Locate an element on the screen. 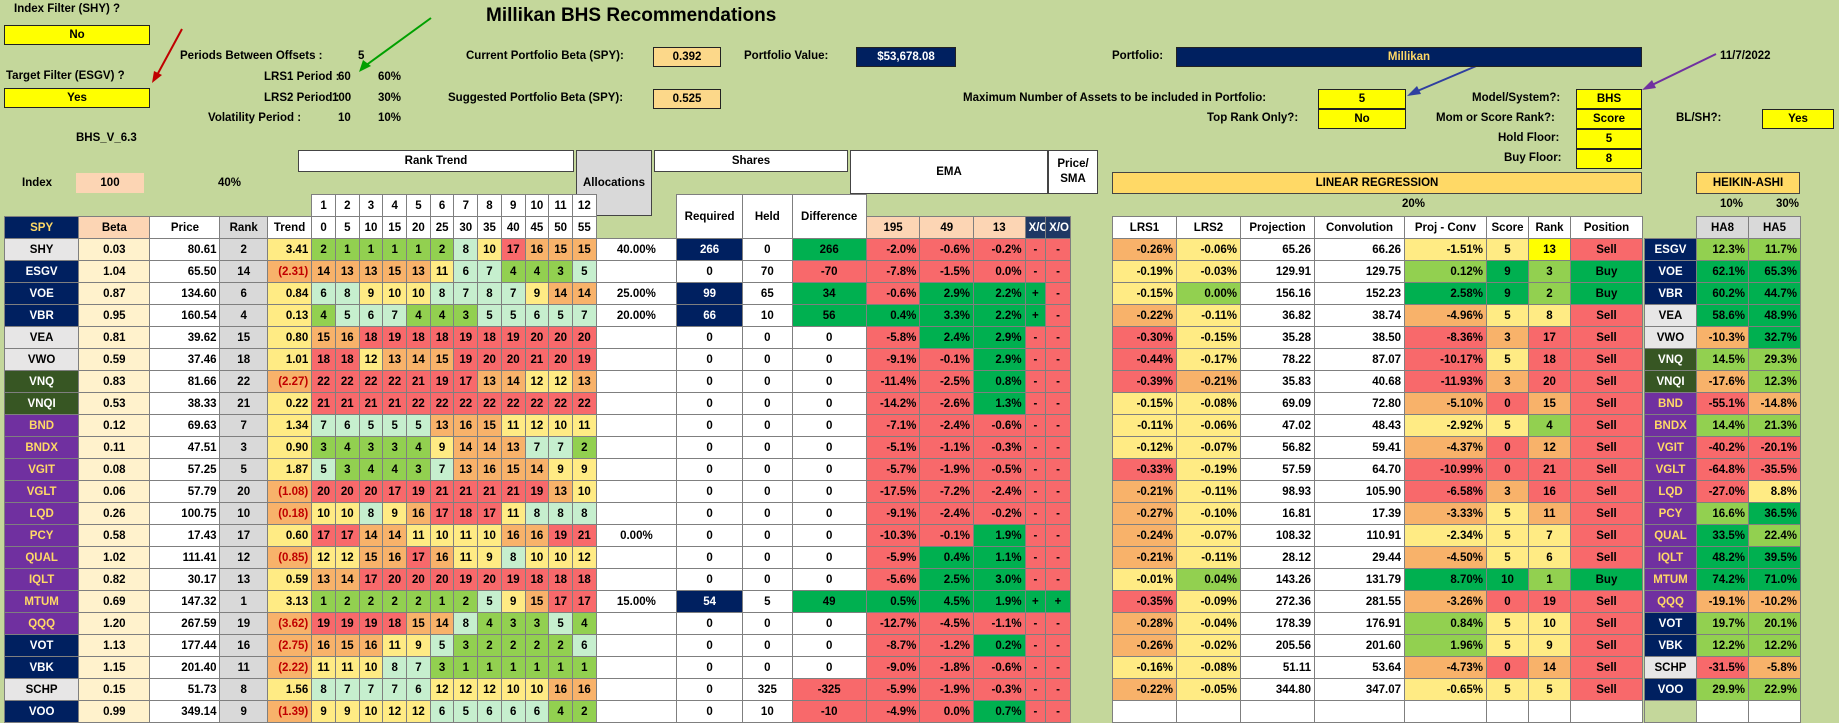 This screenshot has height=723, width=1839. heikin-row is located at coordinates (1722, 711).